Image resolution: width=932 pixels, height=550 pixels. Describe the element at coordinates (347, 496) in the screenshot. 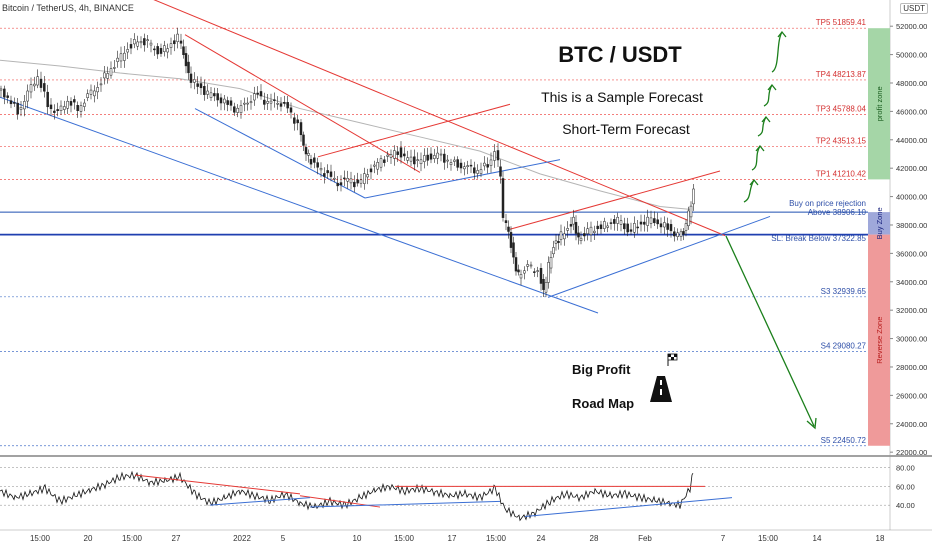

I see `rsi-line` at that location.